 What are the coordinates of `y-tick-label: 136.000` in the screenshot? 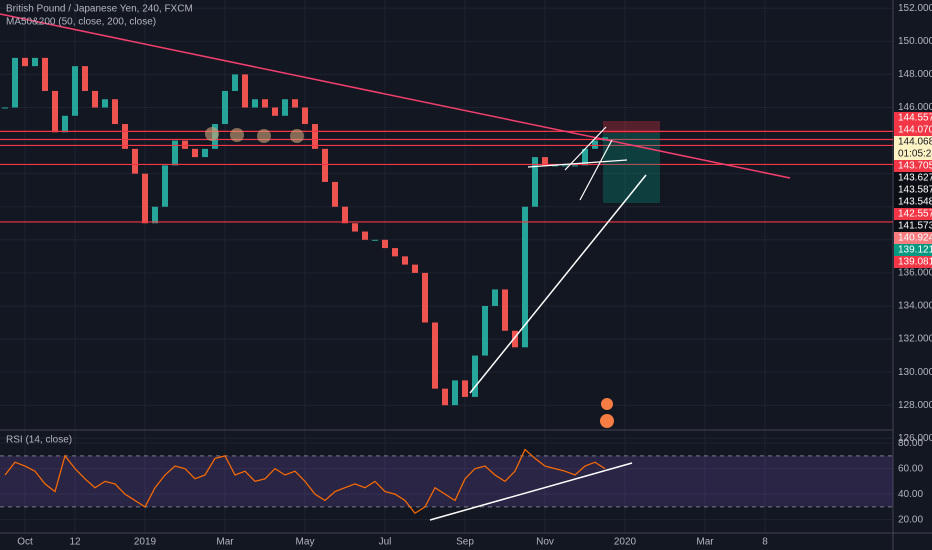 It's located at (915, 273).